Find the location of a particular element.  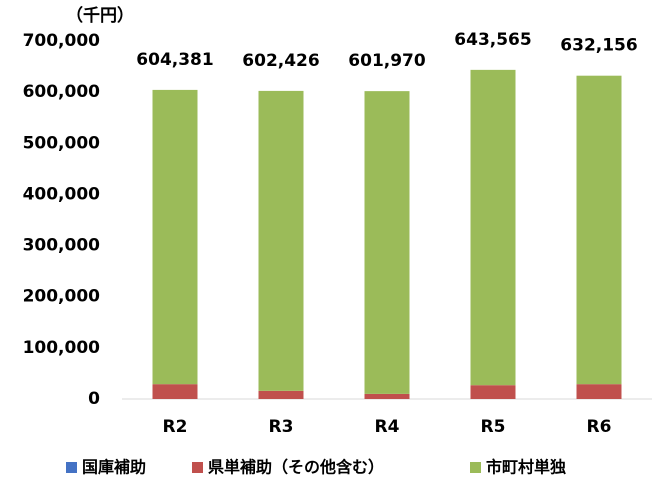

x-tick-label: R3 is located at coordinates (281, 427).